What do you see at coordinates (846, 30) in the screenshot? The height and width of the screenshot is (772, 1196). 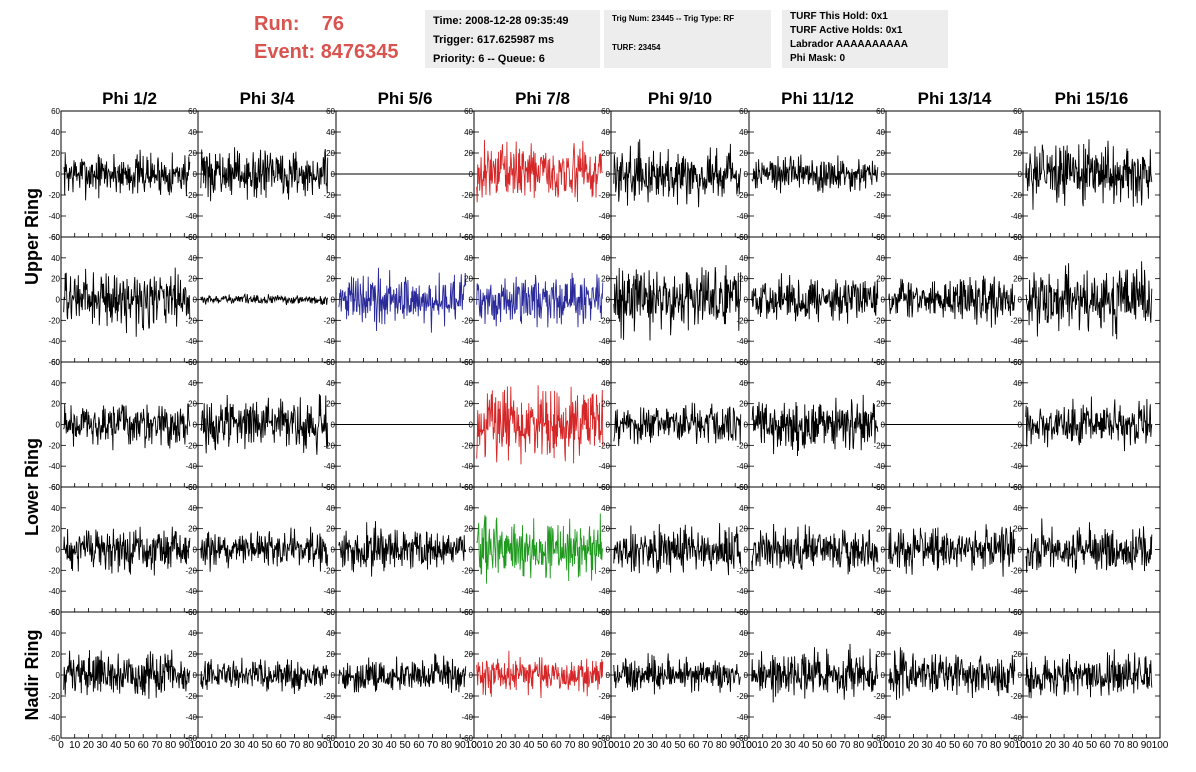 I see `turf-active-line: TURF Active Holds: 0x1` at bounding box center [846, 30].